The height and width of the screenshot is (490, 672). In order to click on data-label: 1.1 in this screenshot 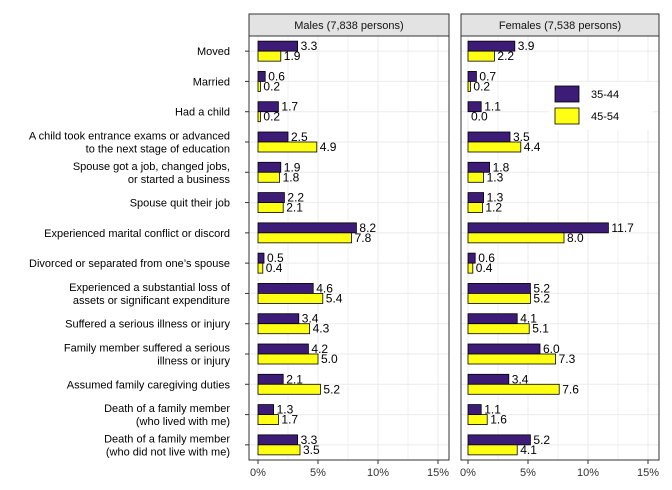, I will do `click(492, 410)`.